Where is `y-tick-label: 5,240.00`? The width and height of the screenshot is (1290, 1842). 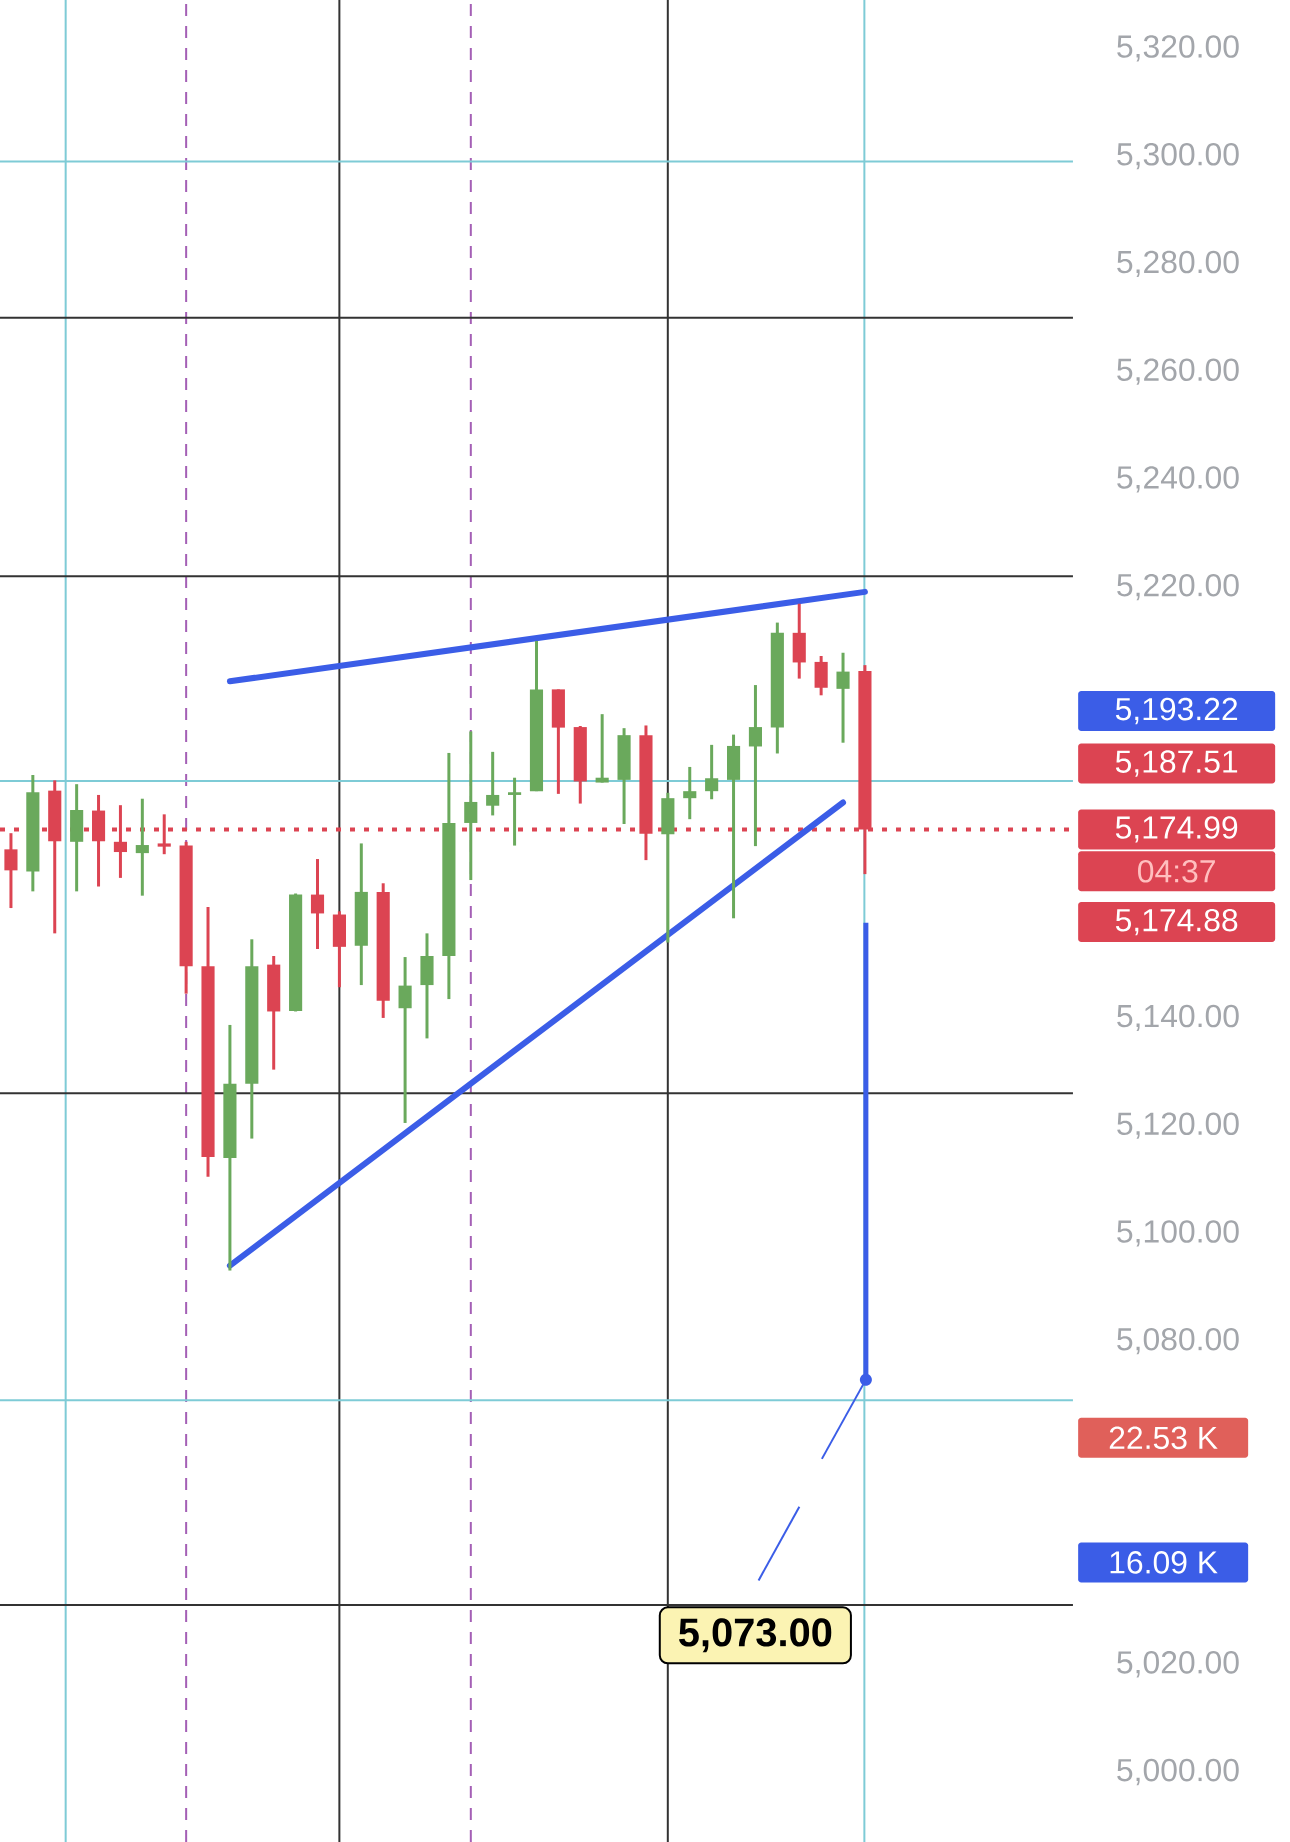
y-tick-label: 5,240.00 is located at coordinates (1178, 479).